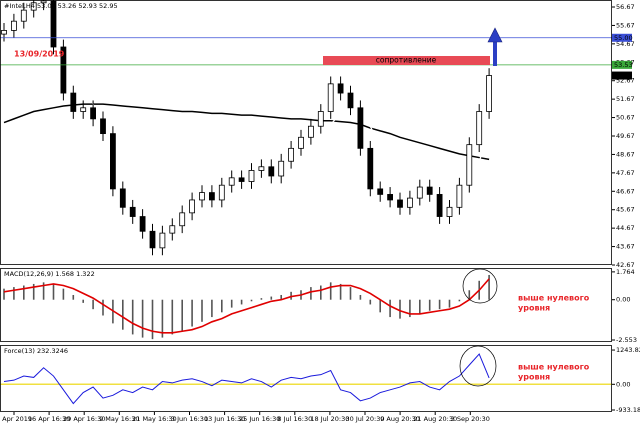 Image resolution: width=640 pixels, height=425 pixels. Describe the element at coordinates (400, 419) in the screenshot. I see `time-label: 9 Aug 20:30` at that location.